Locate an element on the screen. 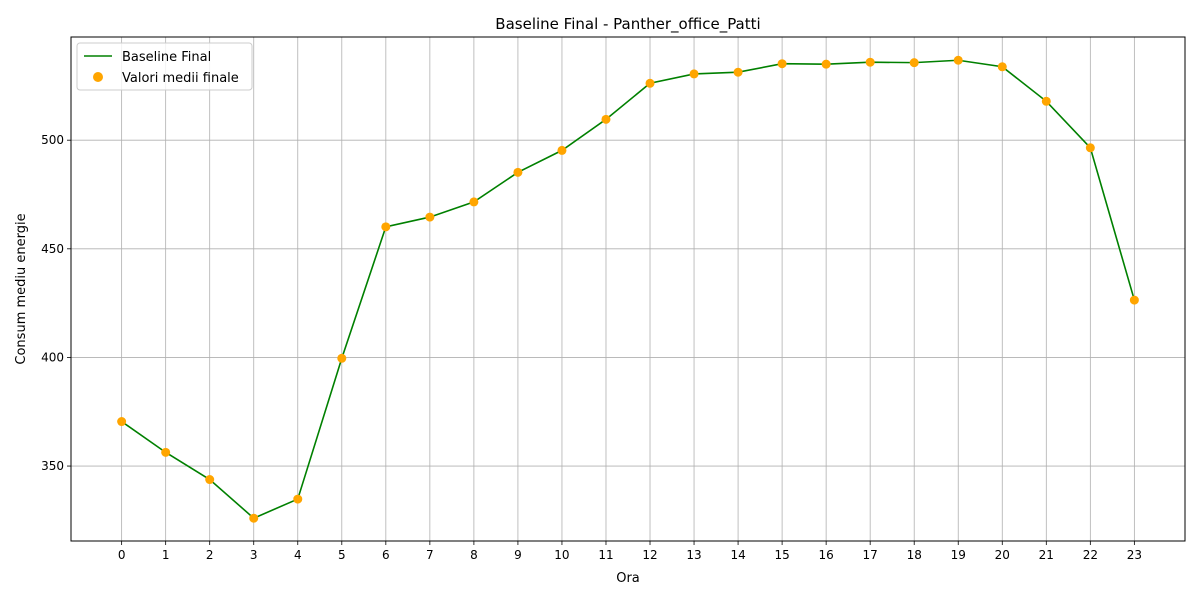 This screenshot has height=600, width=1200. x-tick-label: 22 is located at coordinates (1090, 555).